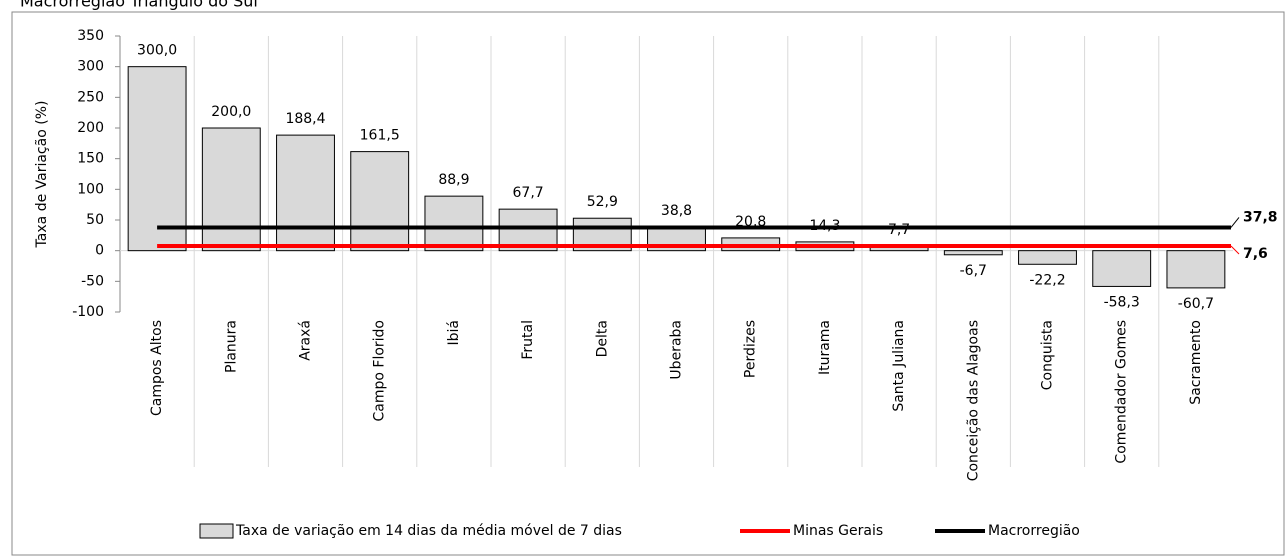 The height and width of the screenshot is (557, 1287). Describe the element at coordinates (528, 340) in the screenshot. I see `x-tick-label: Frutal` at that location.